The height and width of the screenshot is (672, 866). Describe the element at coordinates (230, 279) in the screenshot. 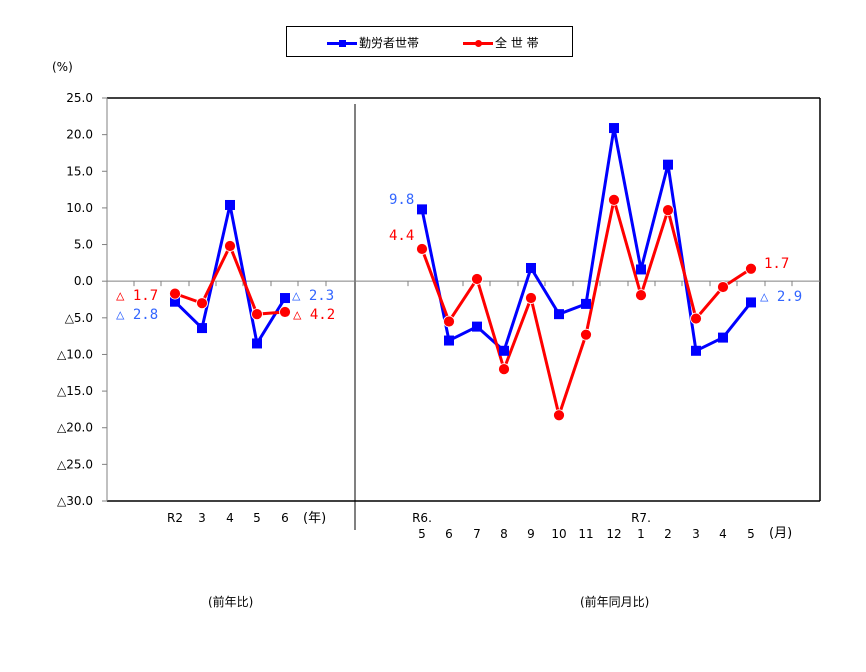

I see `series-line-all` at that location.